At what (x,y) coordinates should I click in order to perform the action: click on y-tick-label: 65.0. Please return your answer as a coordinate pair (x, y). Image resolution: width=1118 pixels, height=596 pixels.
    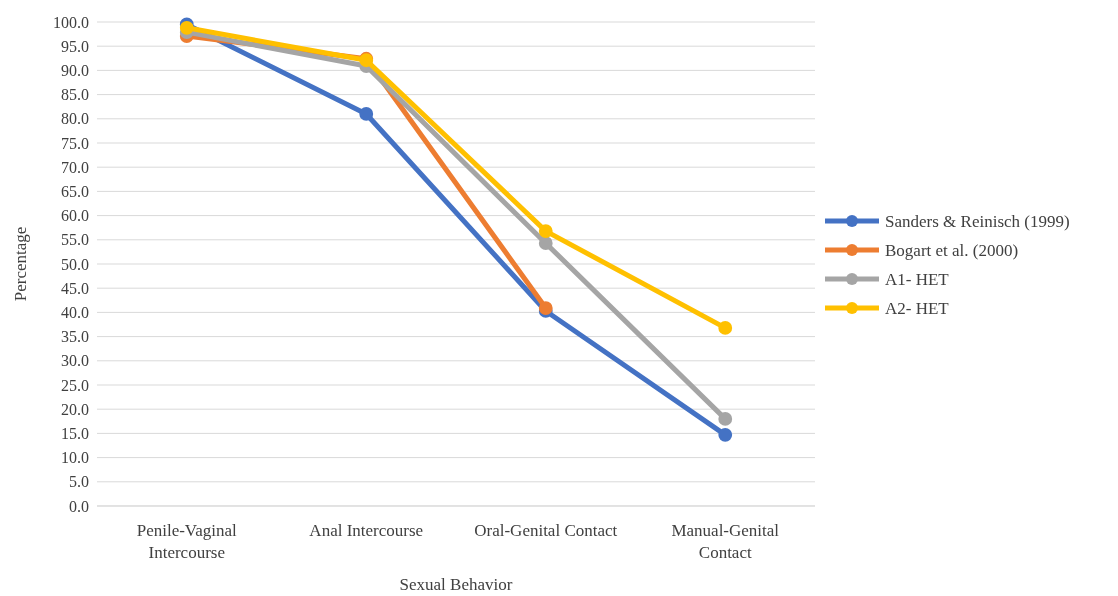
    Looking at the image, I should click on (75, 192).